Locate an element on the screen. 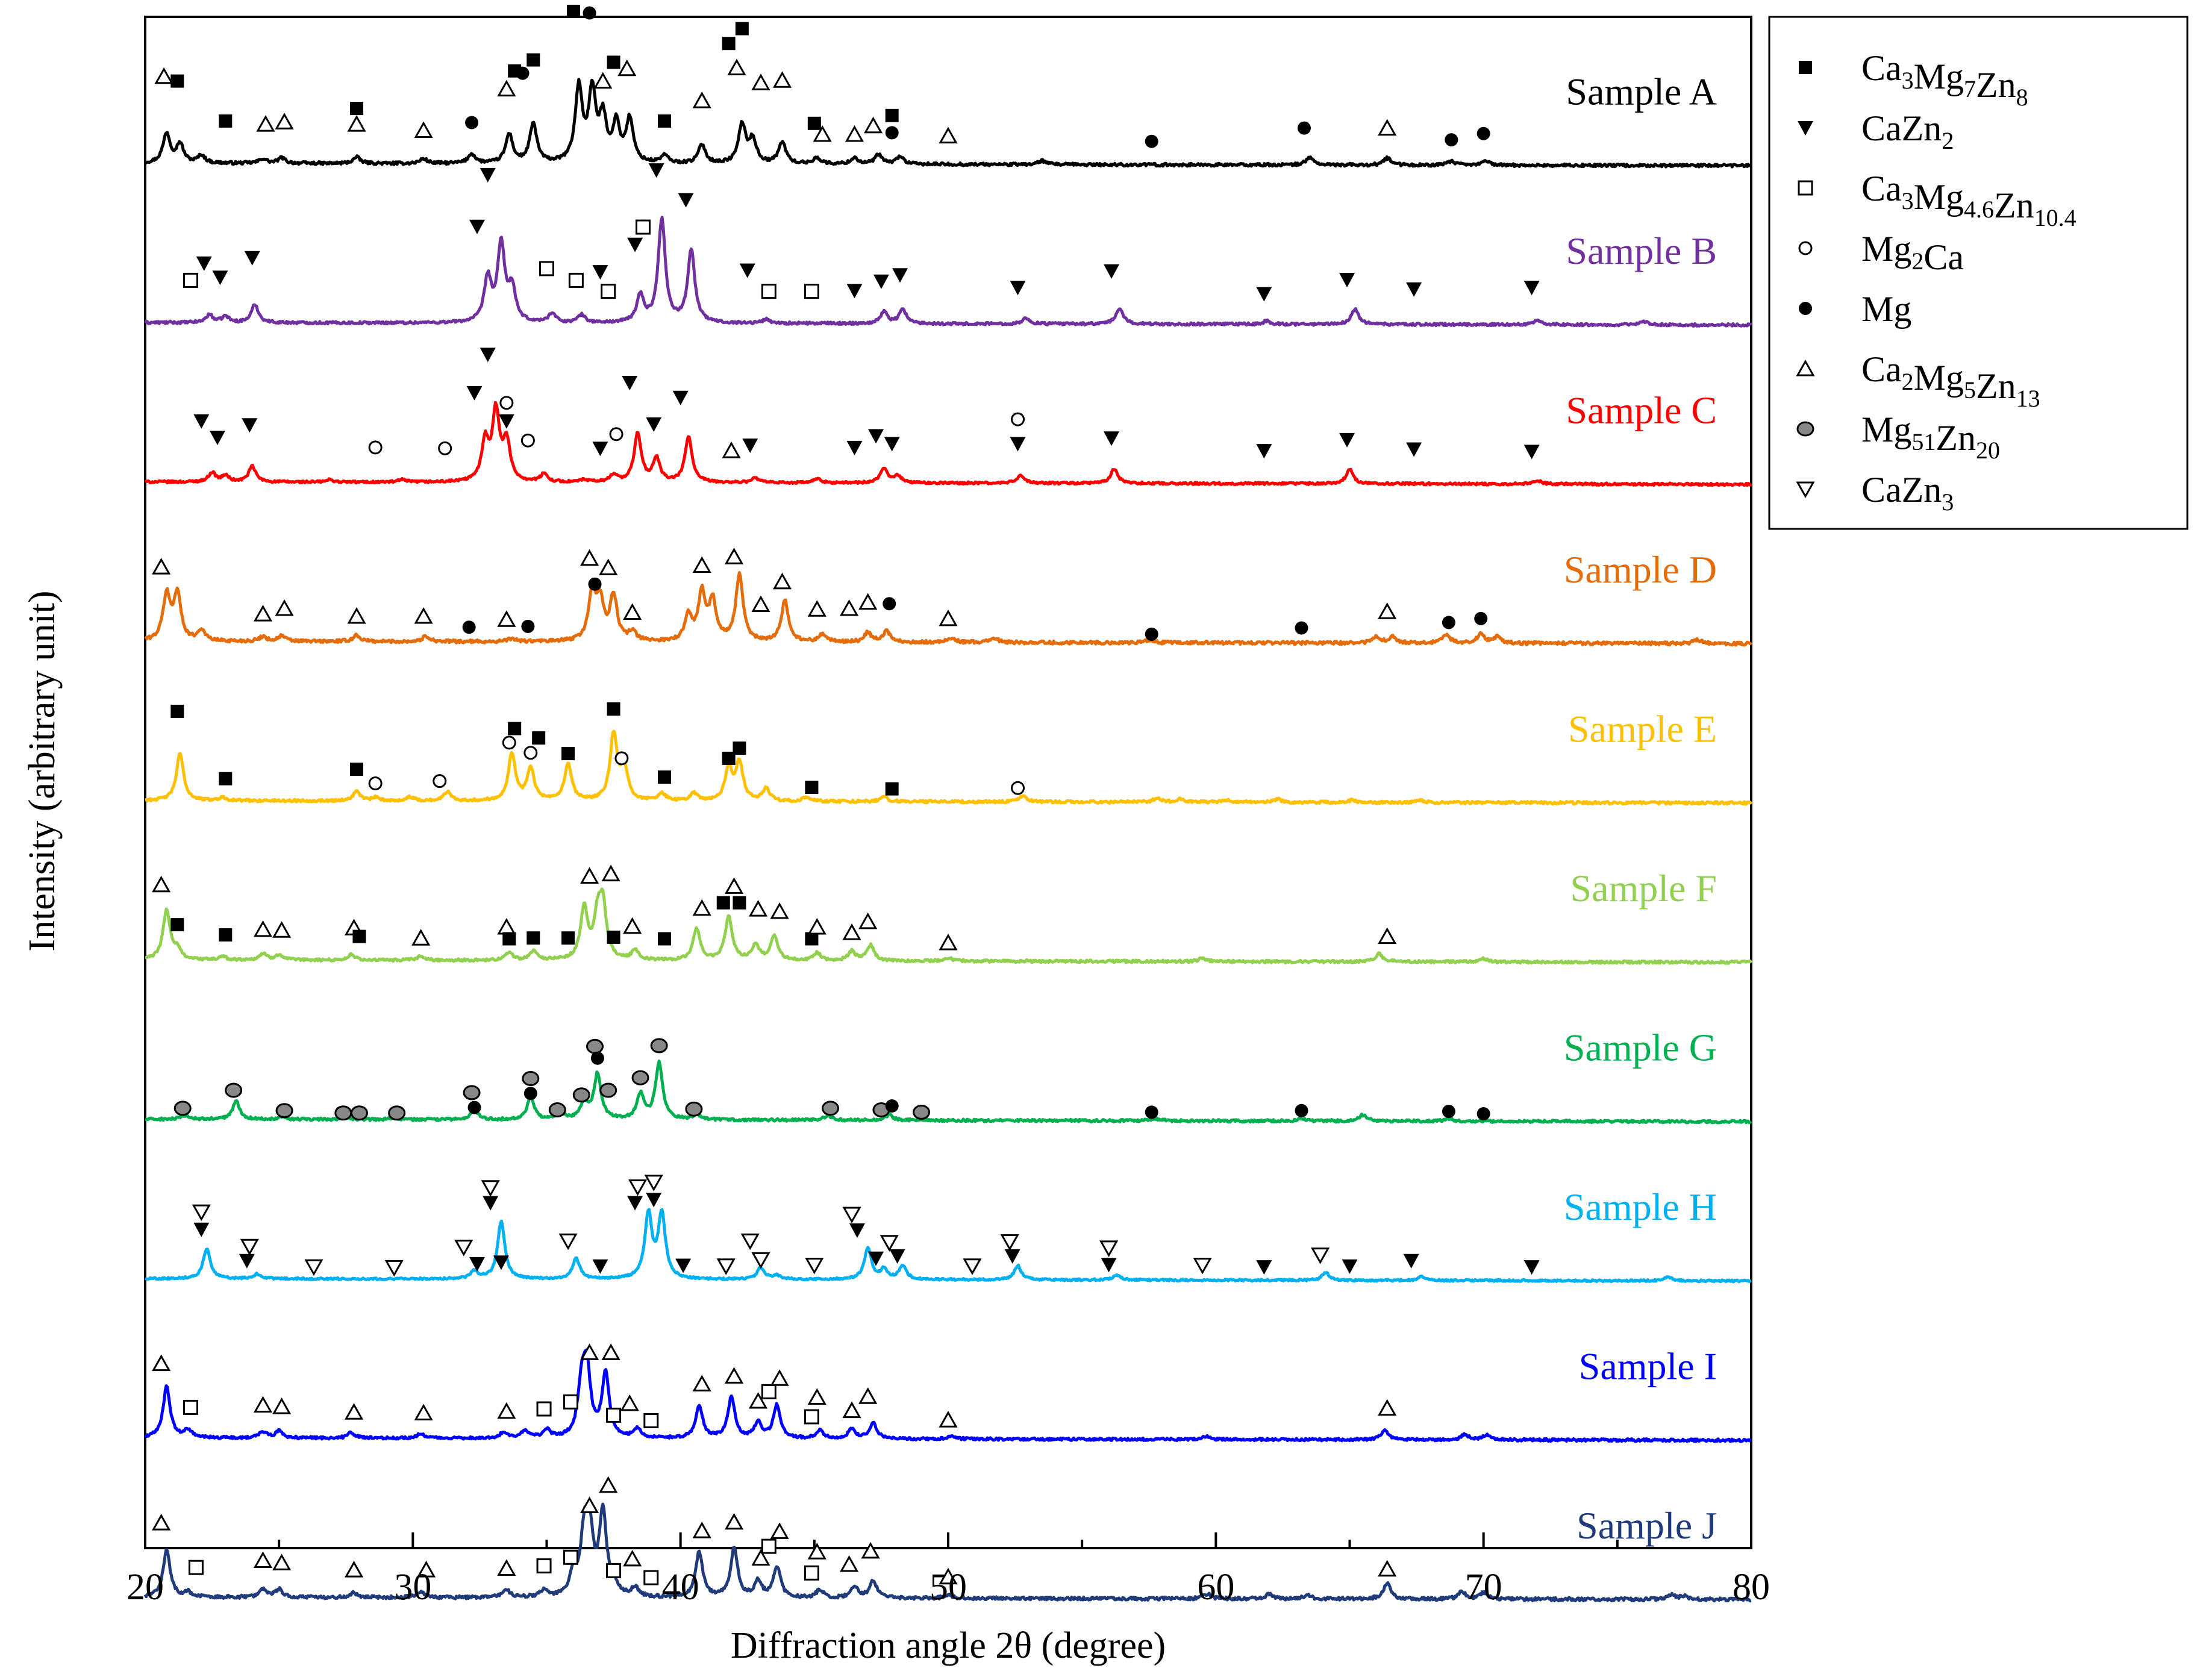  x-tick-label: 40 is located at coordinates (681, 1587).